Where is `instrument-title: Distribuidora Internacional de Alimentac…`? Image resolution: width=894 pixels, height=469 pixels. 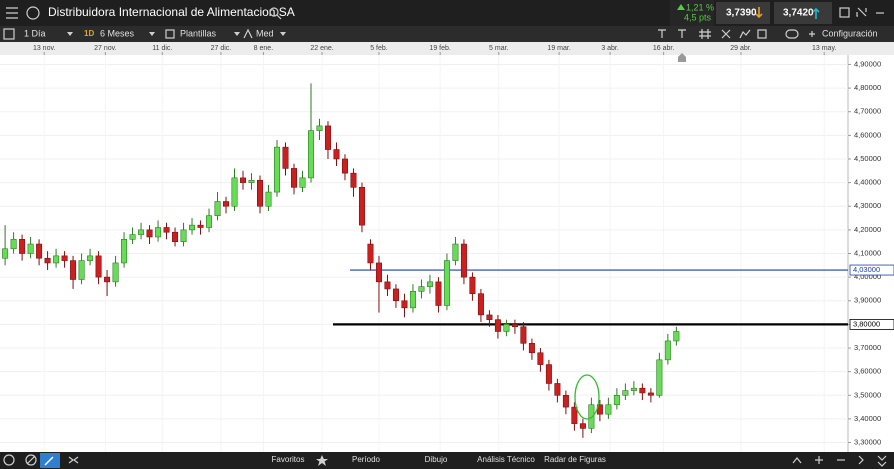 instrument-title: Distribuidora Internacional de Alimentac… is located at coordinates (171, 12).